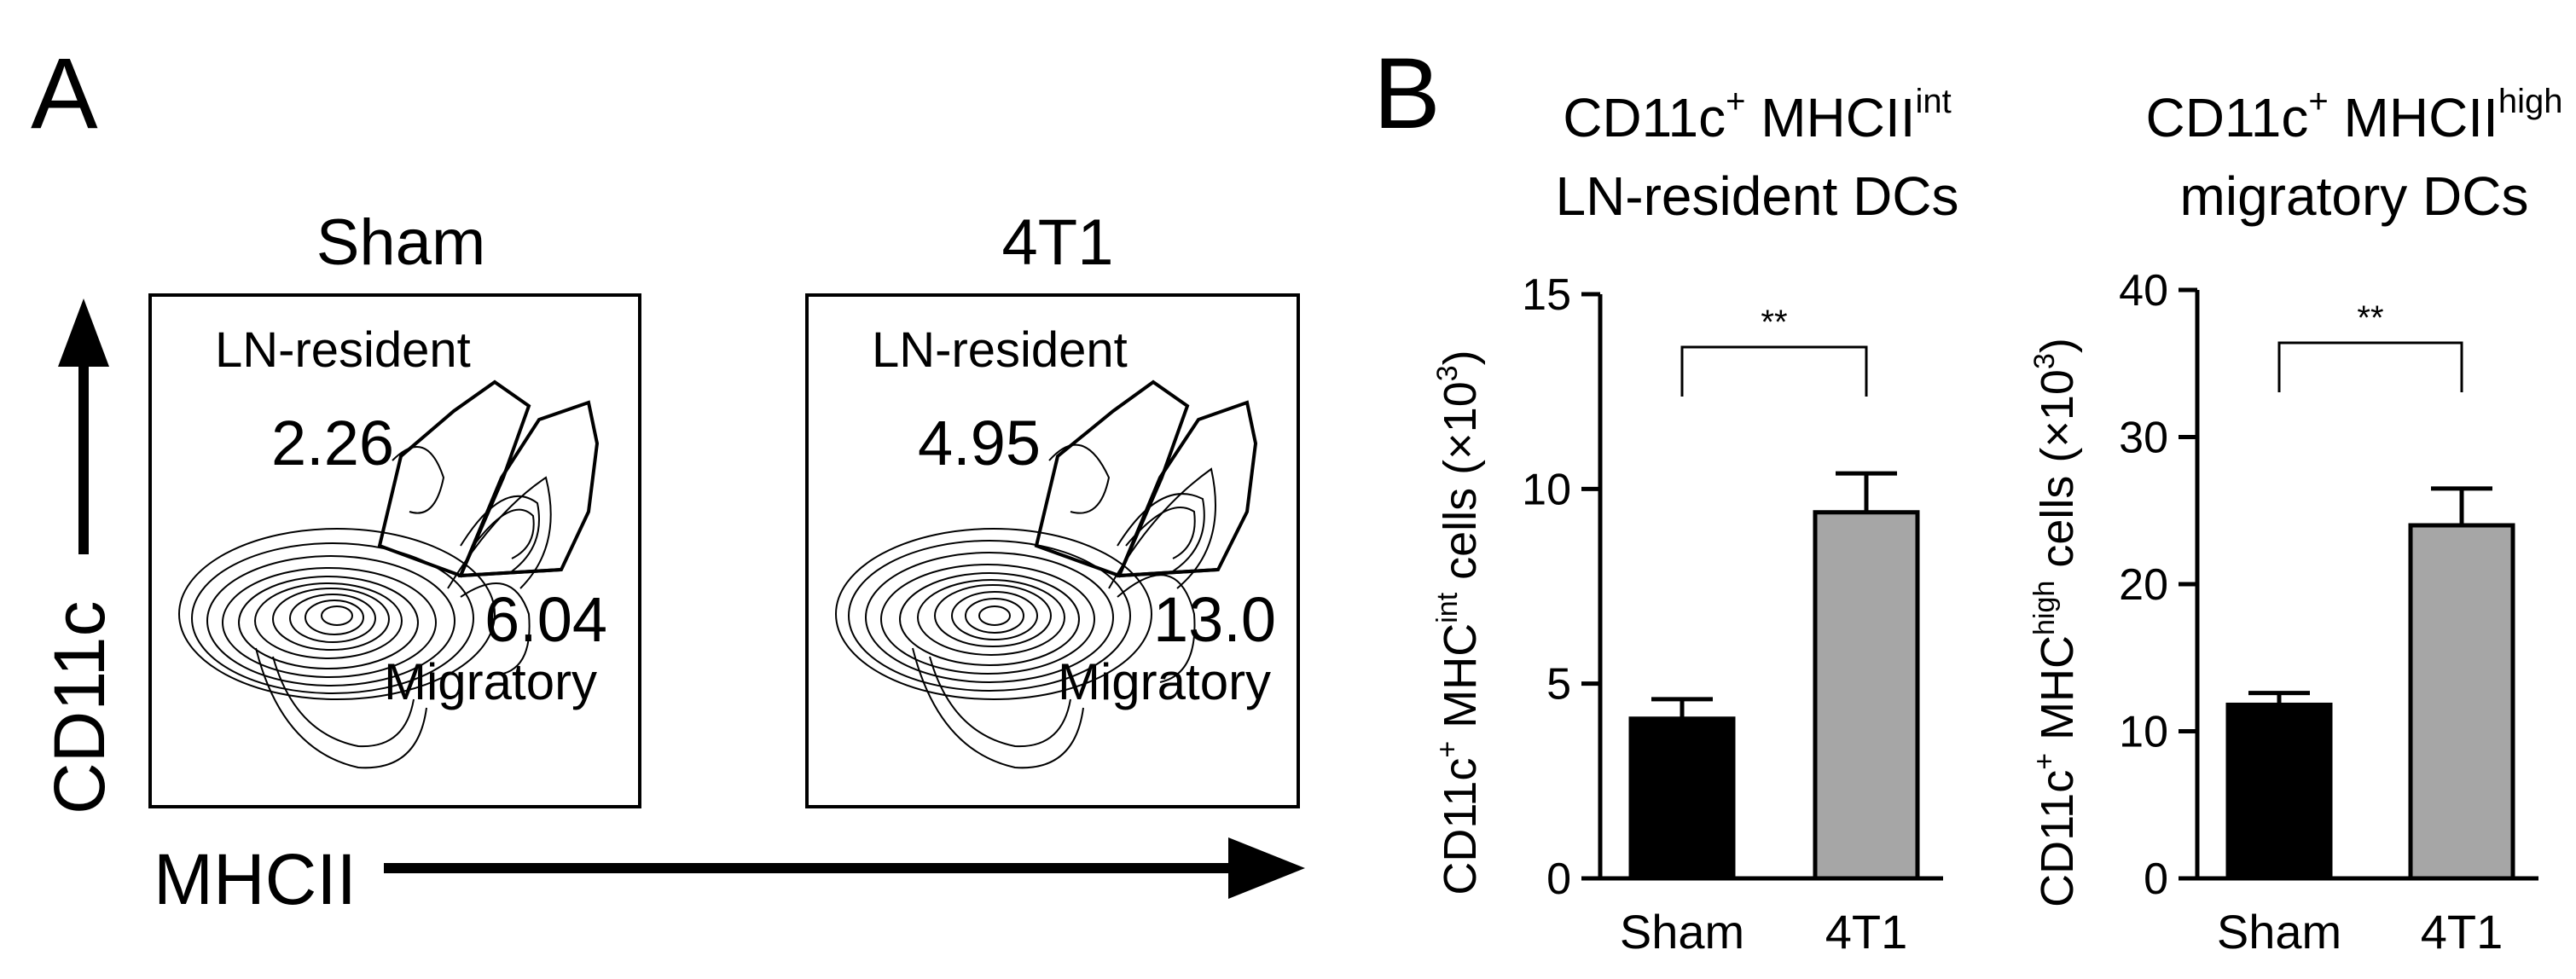 The image size is (2576, 979). I want to click on panel-b-letter: B, so click(1407, 94).